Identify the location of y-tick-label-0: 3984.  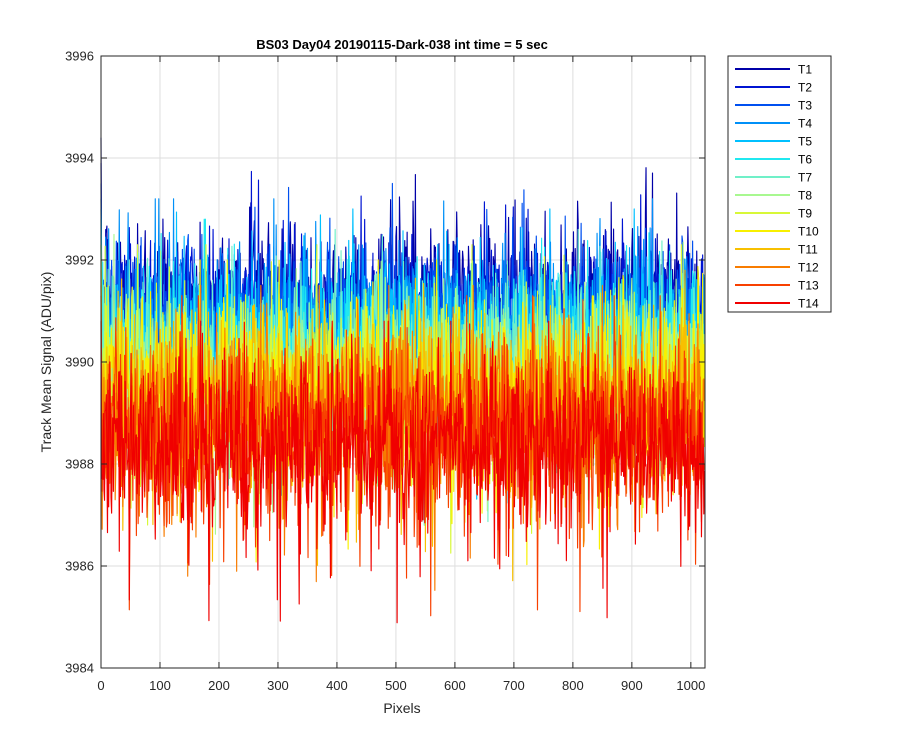
(79, 668).